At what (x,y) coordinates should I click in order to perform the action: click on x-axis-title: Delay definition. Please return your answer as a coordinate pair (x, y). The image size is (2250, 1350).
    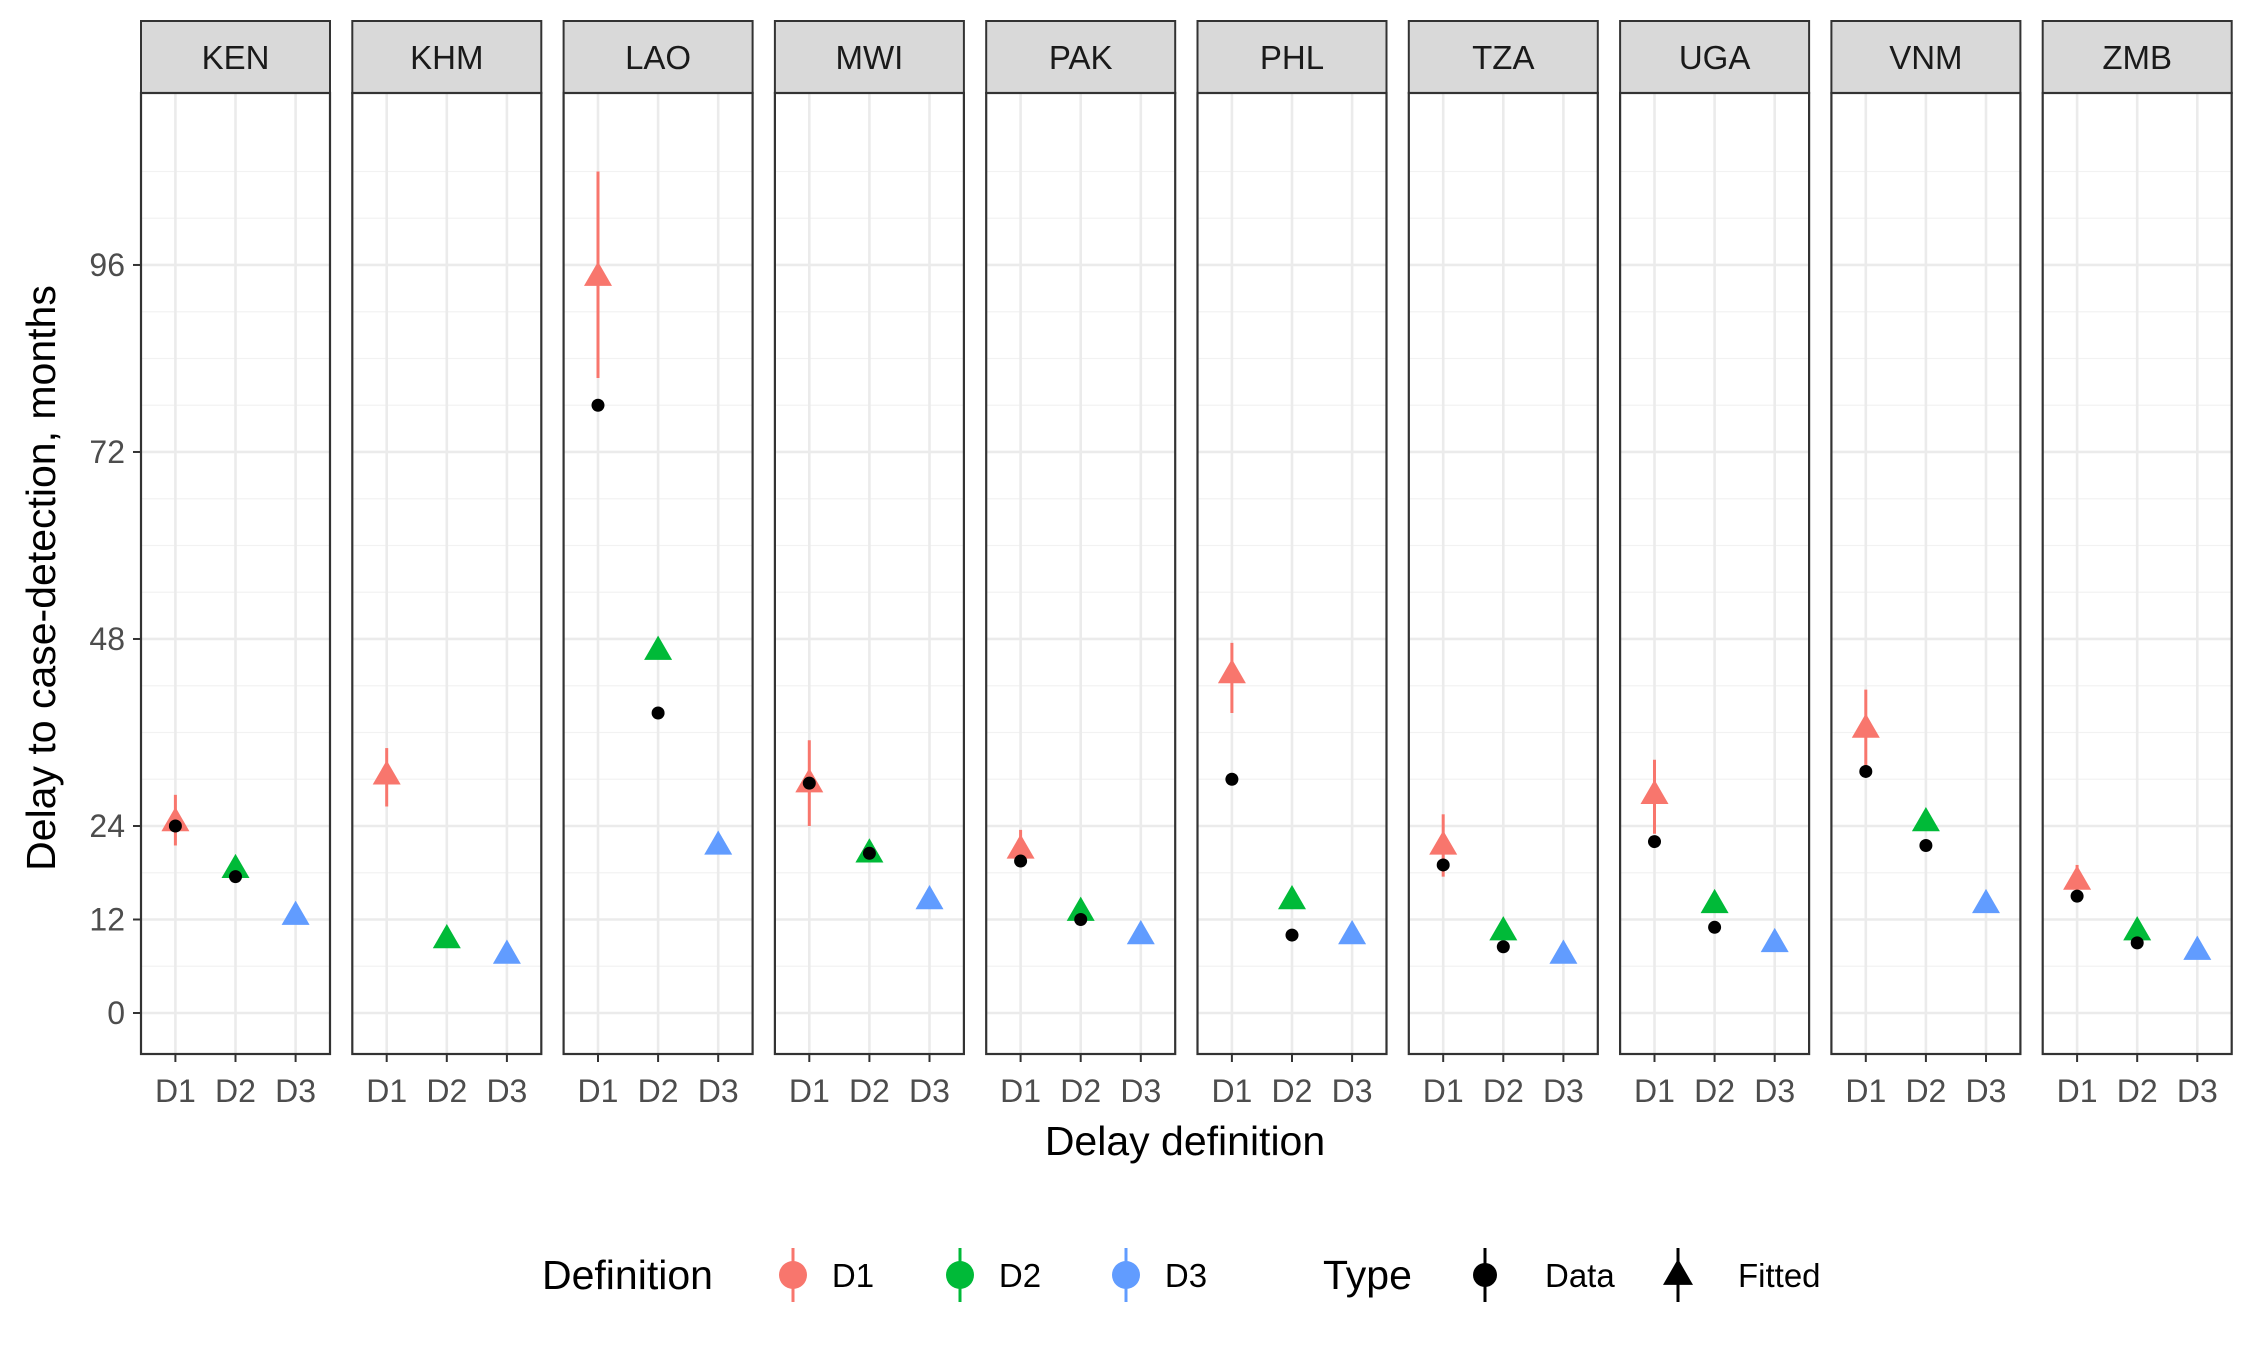
    Looking at the image, I should click on (1185, 1141).